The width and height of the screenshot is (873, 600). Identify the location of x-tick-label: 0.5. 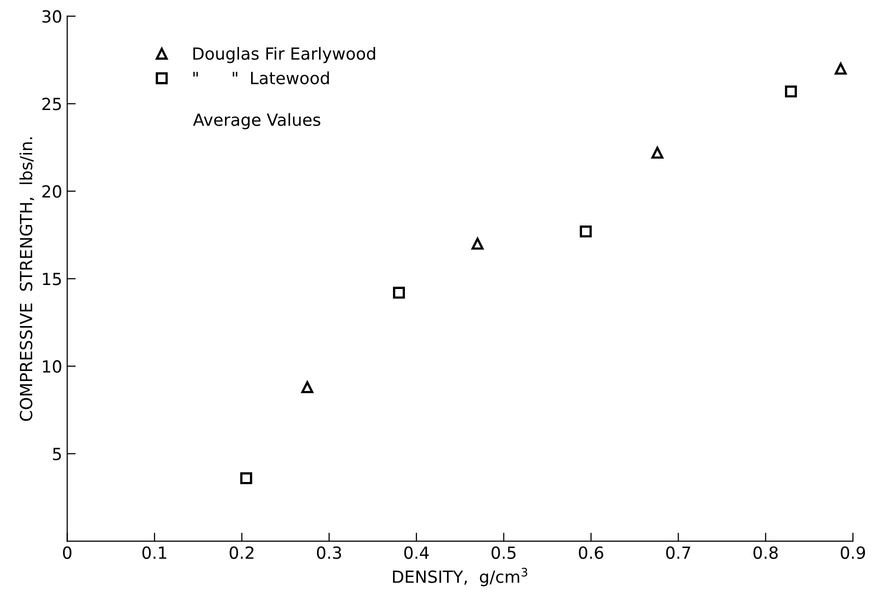
(504, 552).